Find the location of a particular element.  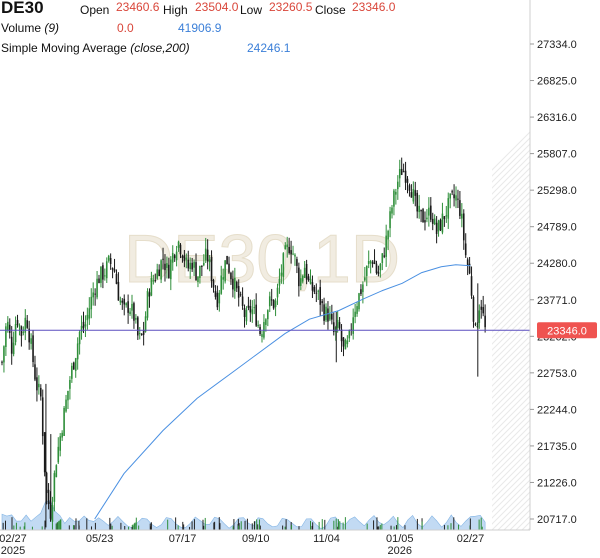

close-label: Close is located at coordinates (330, 10).